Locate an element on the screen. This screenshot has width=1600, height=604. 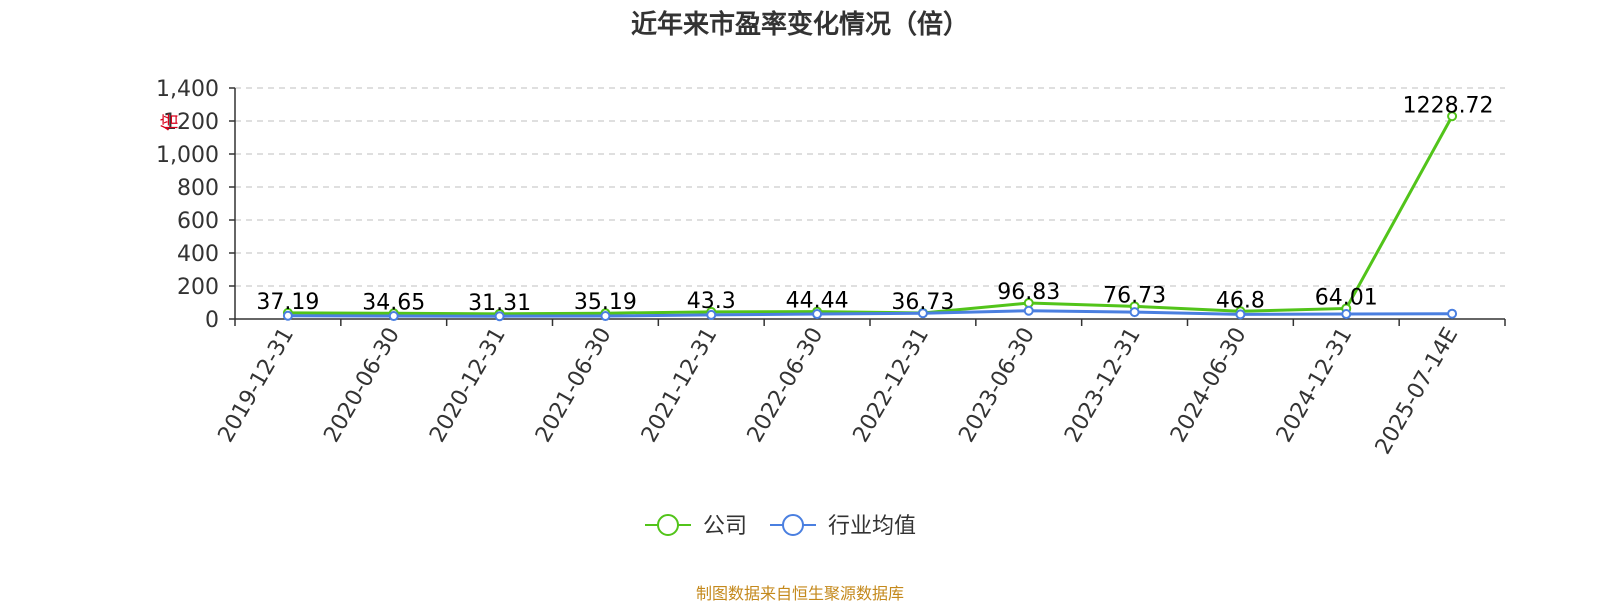
data-label: 31.31 is located at coordinates (499, 303).